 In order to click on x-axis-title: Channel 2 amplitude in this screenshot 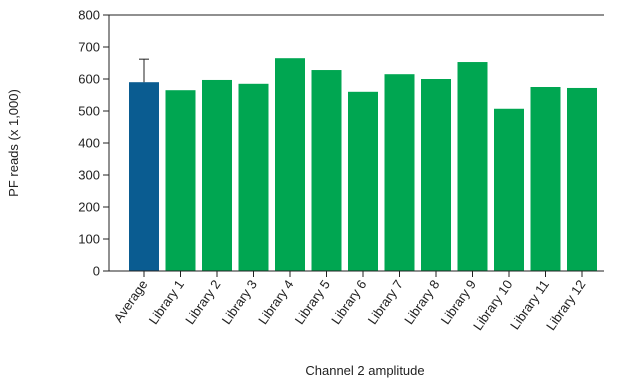, I will do `click(364, 370)`.